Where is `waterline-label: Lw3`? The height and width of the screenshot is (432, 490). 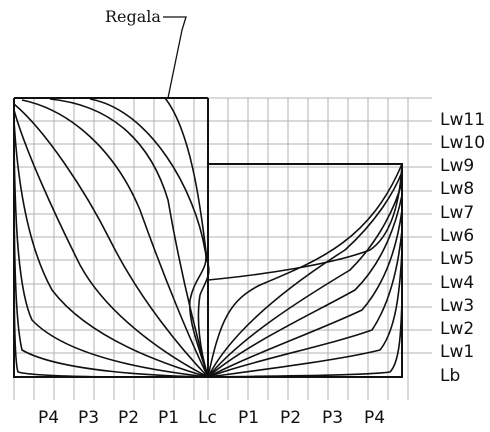
waterline-label: Lw3 is located at coordinates (457, 306).